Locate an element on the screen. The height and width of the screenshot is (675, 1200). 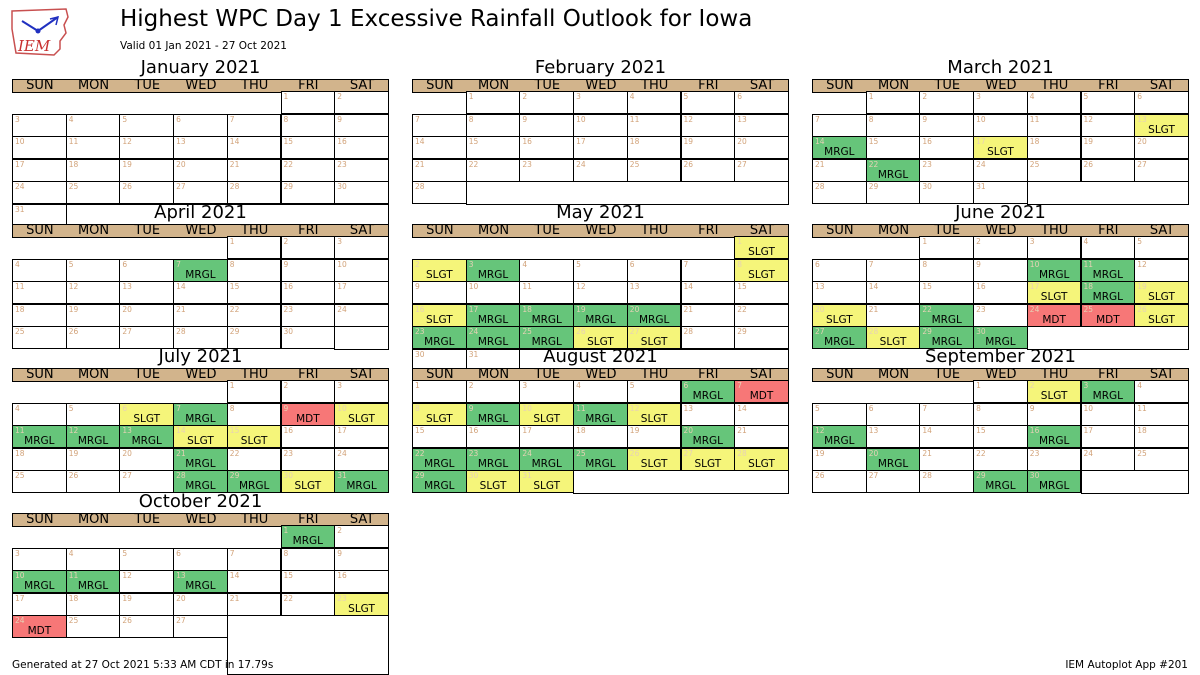
weekday-label: SAT is located at coordinates (1162, 374).